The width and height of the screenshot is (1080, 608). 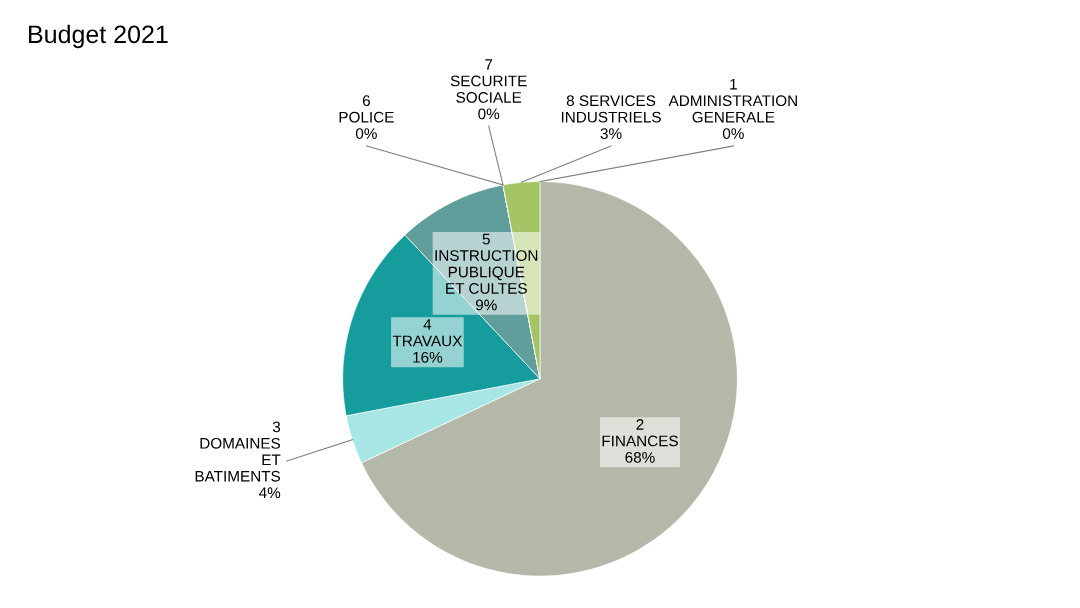 What do you see at coordinates (427, 333) in the screenshot?
I see `slice-label: 4 TRAVAUX` at bounding box center [427, 333].